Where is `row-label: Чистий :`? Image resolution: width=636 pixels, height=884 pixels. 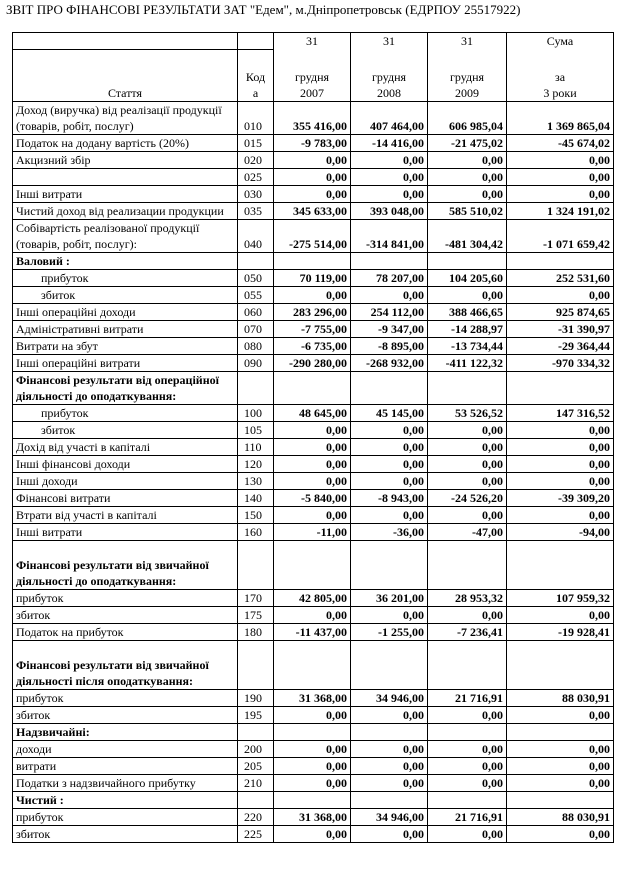
row-label: Чистий : is located at coordinates (125, 800).